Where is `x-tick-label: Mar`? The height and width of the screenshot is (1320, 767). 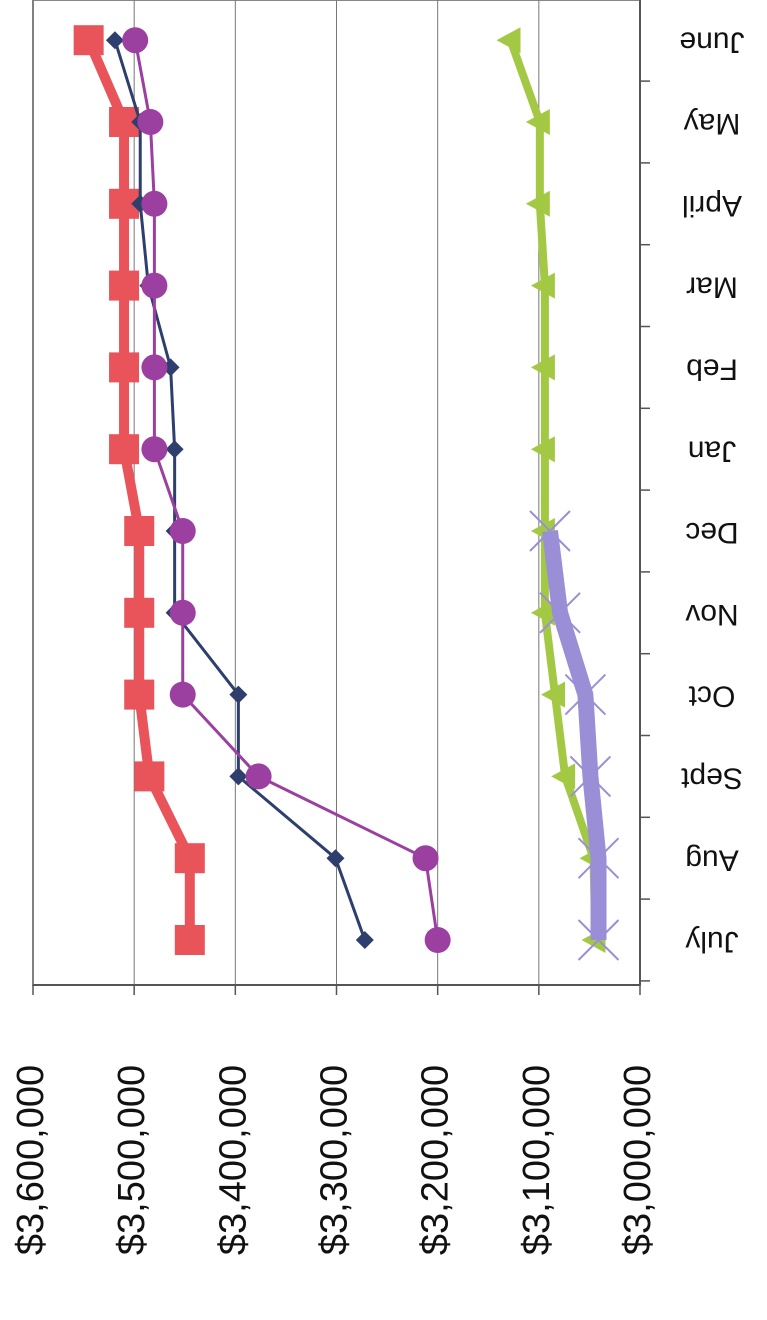
x-tick-label: Mar is located at coordinates (712, 287).